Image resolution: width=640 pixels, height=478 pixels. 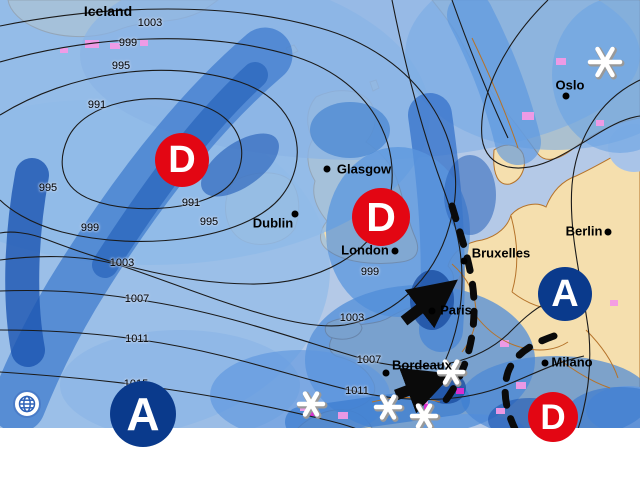 What do you see at coordinates (429, 304) in the screenshot?
I see `arrow-paris` at bounding box center [429, 304].